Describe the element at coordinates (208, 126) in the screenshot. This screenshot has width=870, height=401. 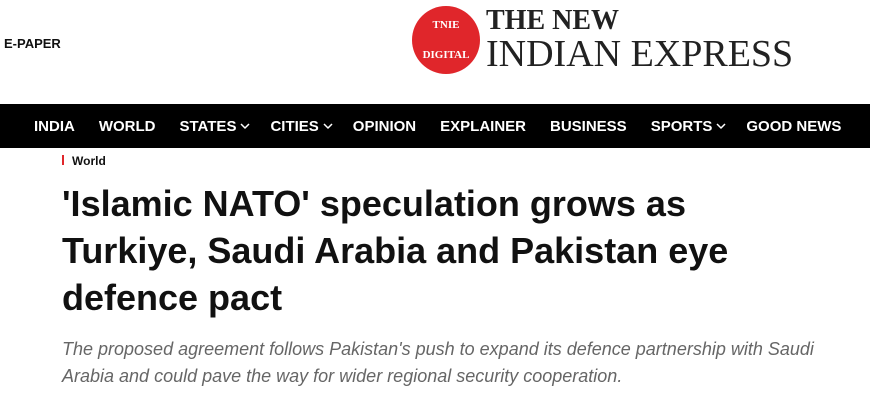
I see `nav-item: STATES` at that location.